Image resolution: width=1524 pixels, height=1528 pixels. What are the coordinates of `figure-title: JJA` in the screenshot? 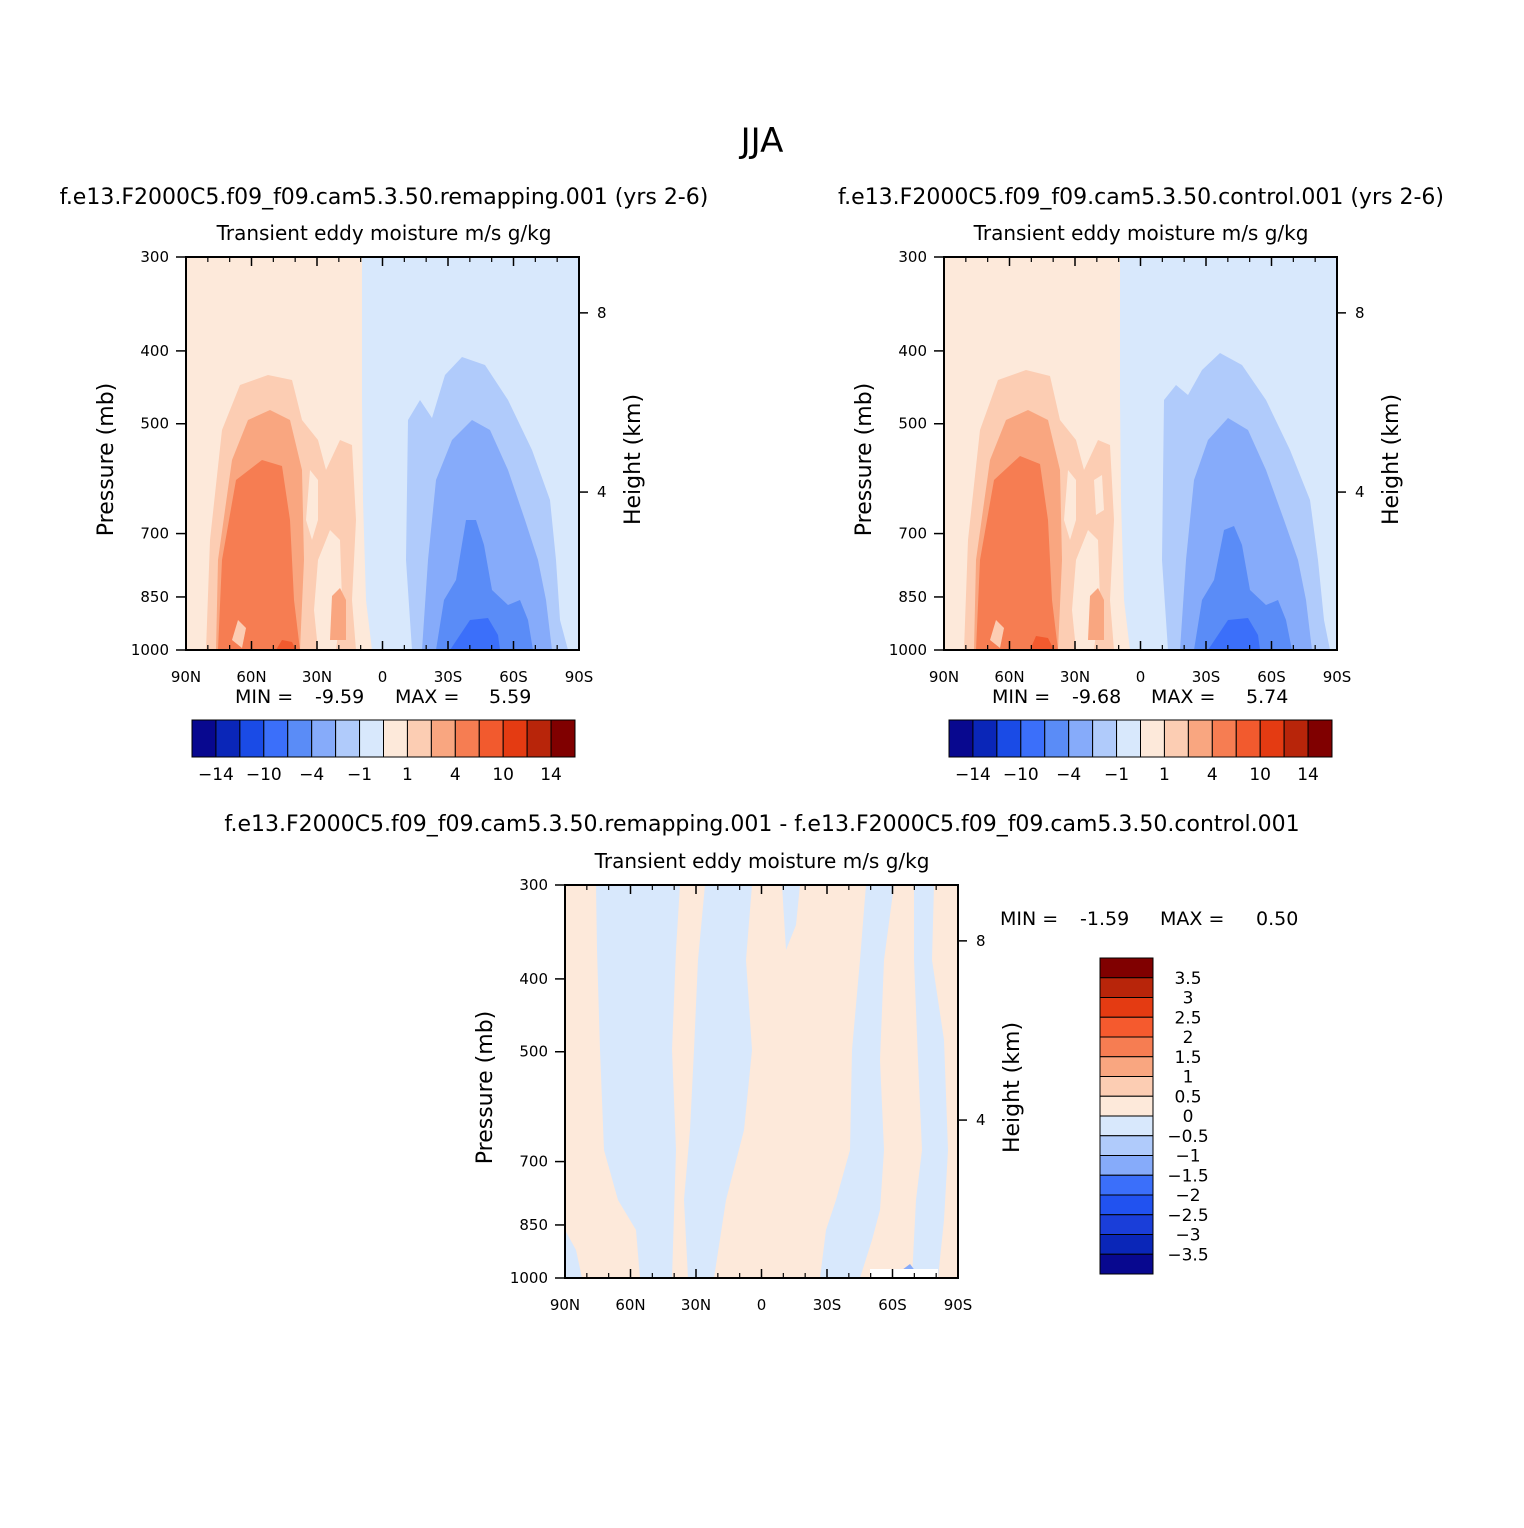 It's located at (761, 141).